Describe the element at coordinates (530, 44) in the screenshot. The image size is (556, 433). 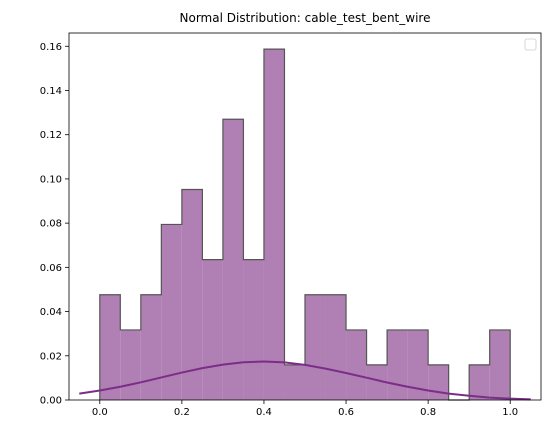
I see `legend-box` at that location.